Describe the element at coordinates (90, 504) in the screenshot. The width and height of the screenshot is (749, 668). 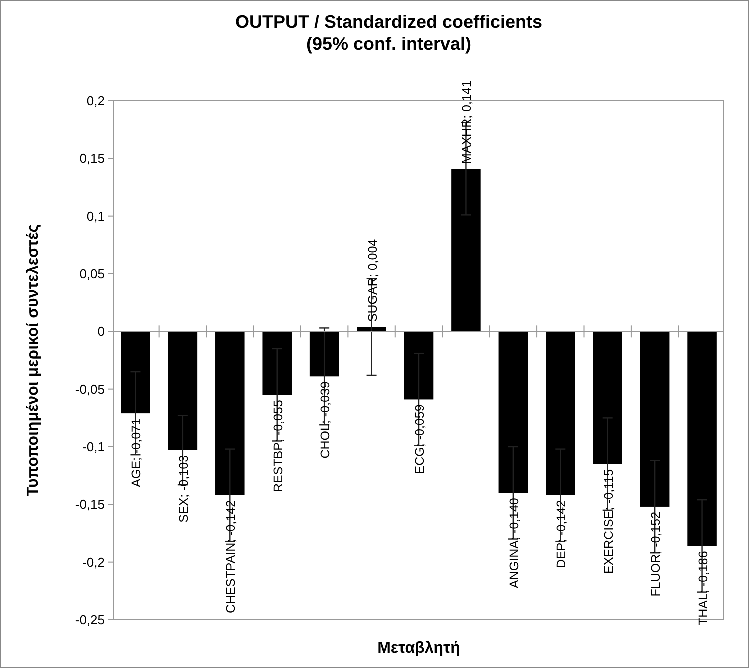
I see `y-tick-label: -0,15` at that location.